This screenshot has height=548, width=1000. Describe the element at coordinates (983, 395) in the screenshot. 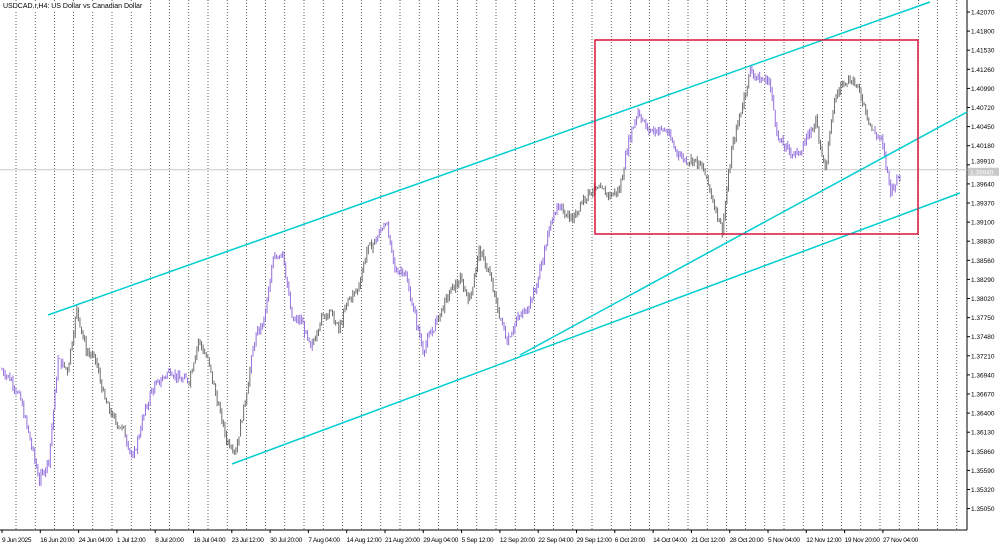

I see `y-tick-label: 1.36670` at that location.